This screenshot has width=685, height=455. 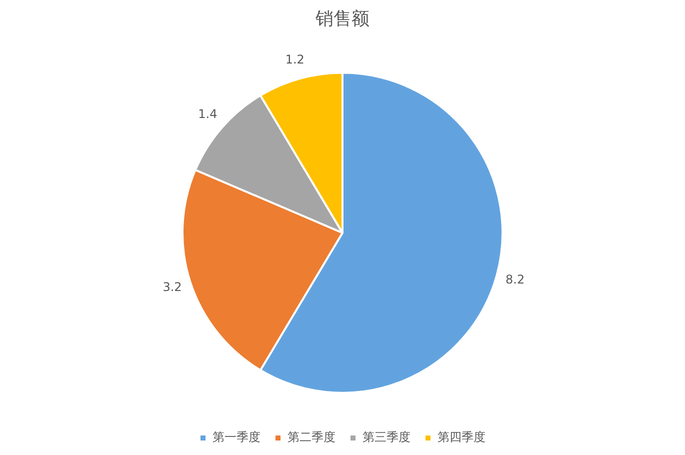 I want to click on data-label: 8.2, so click(x=515, y=279).